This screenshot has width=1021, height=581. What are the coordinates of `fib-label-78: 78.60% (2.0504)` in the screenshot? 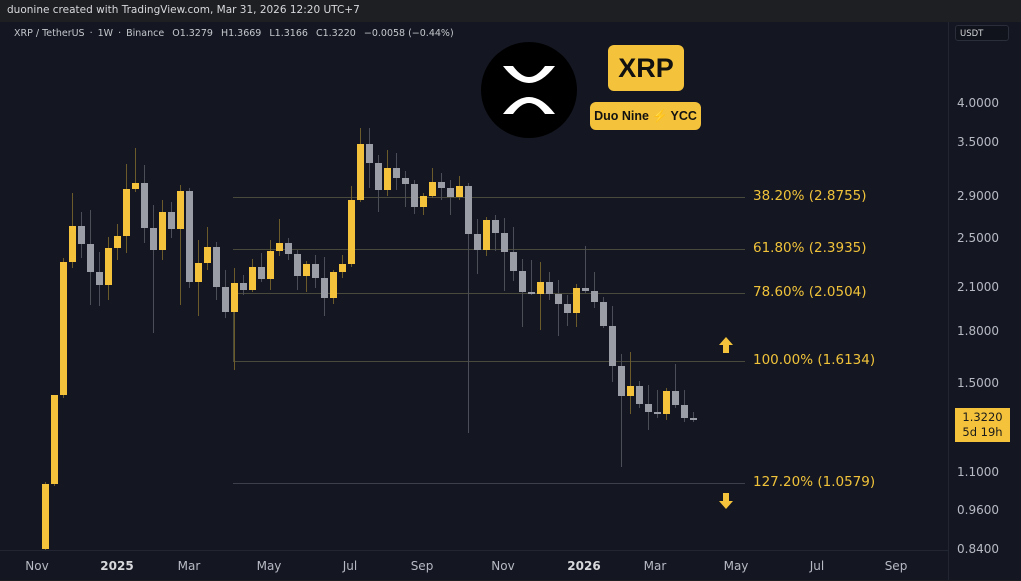 It's located at (810, 292).